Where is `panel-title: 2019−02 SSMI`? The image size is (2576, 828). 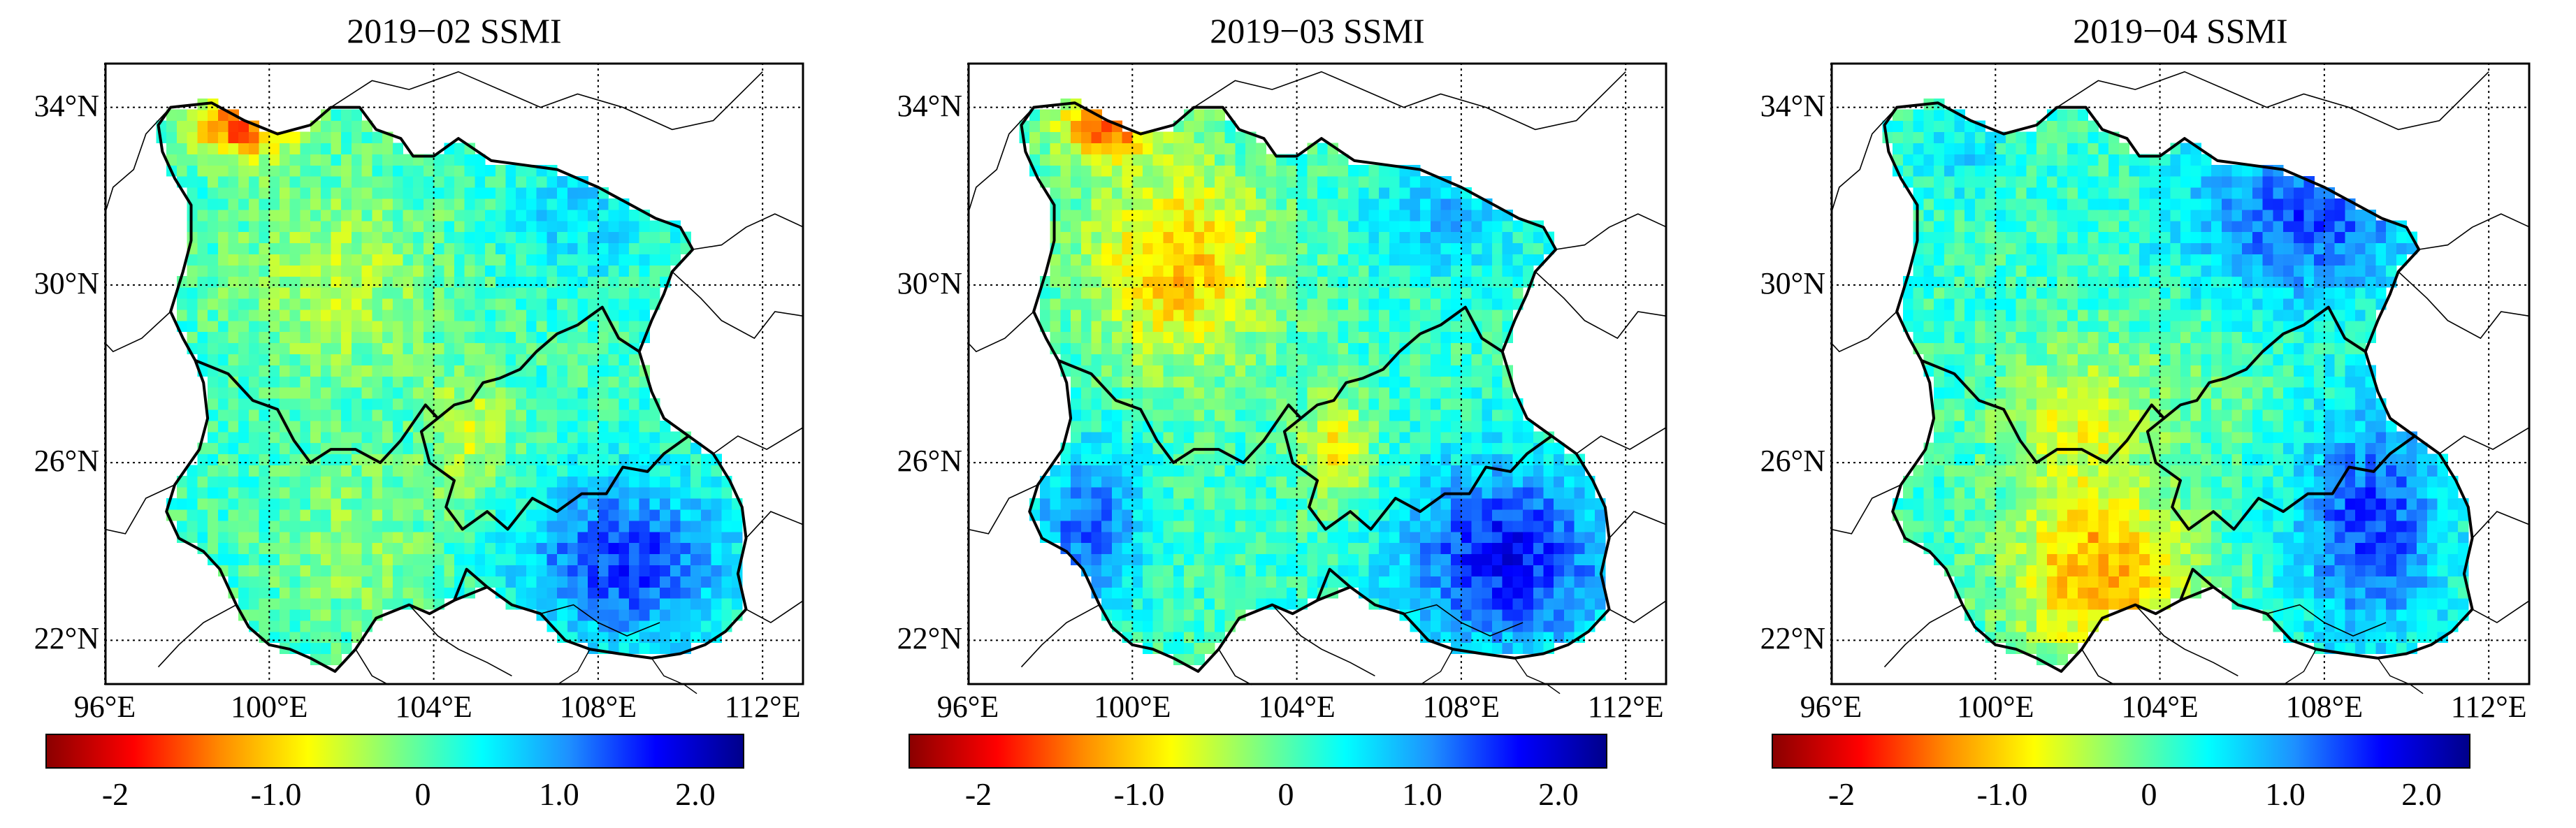 panel-title: 2019−02 SSMI is located at coordinates (455, 30).